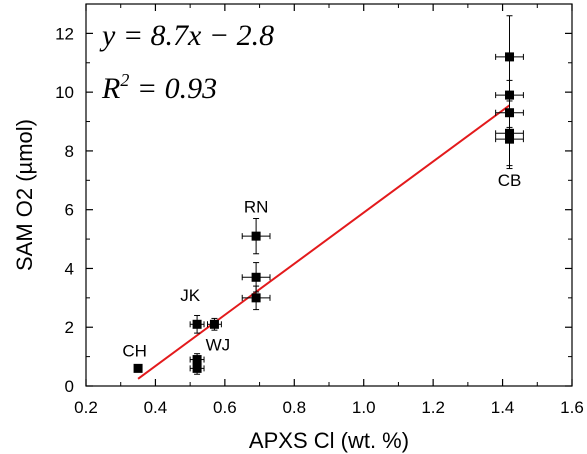 The height and width of the screenshot is (454, 587). What do you see at coordinates (256, 207) in the screenshot?
I see `point-label: RN` at bounding box center [256, 207].